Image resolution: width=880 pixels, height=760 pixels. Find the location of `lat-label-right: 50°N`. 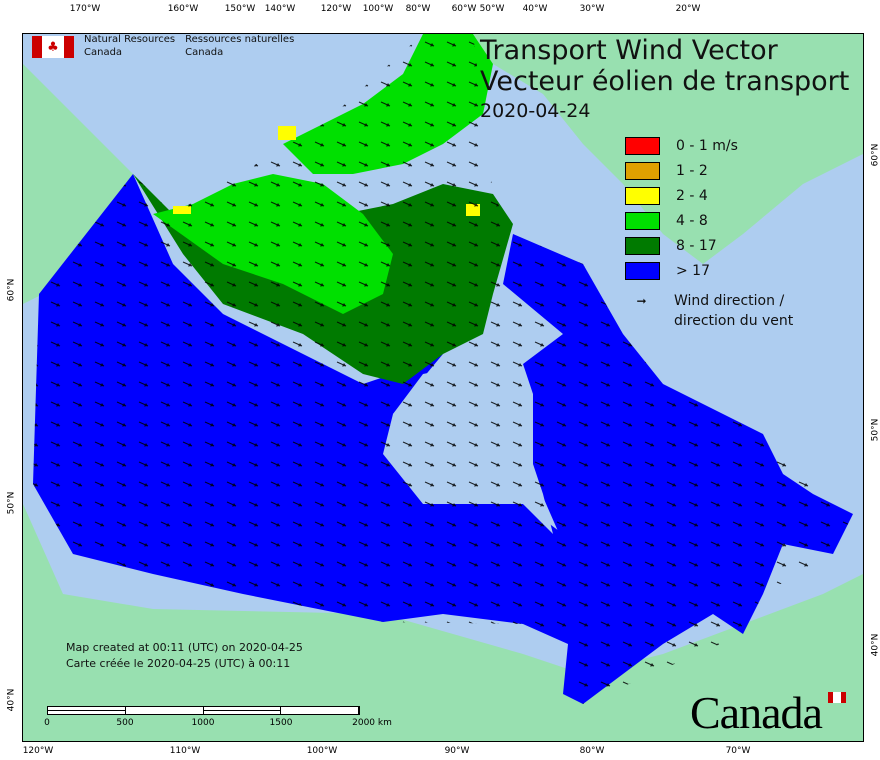

lat-label-right: 50°N is located at coordinates (875, 430).